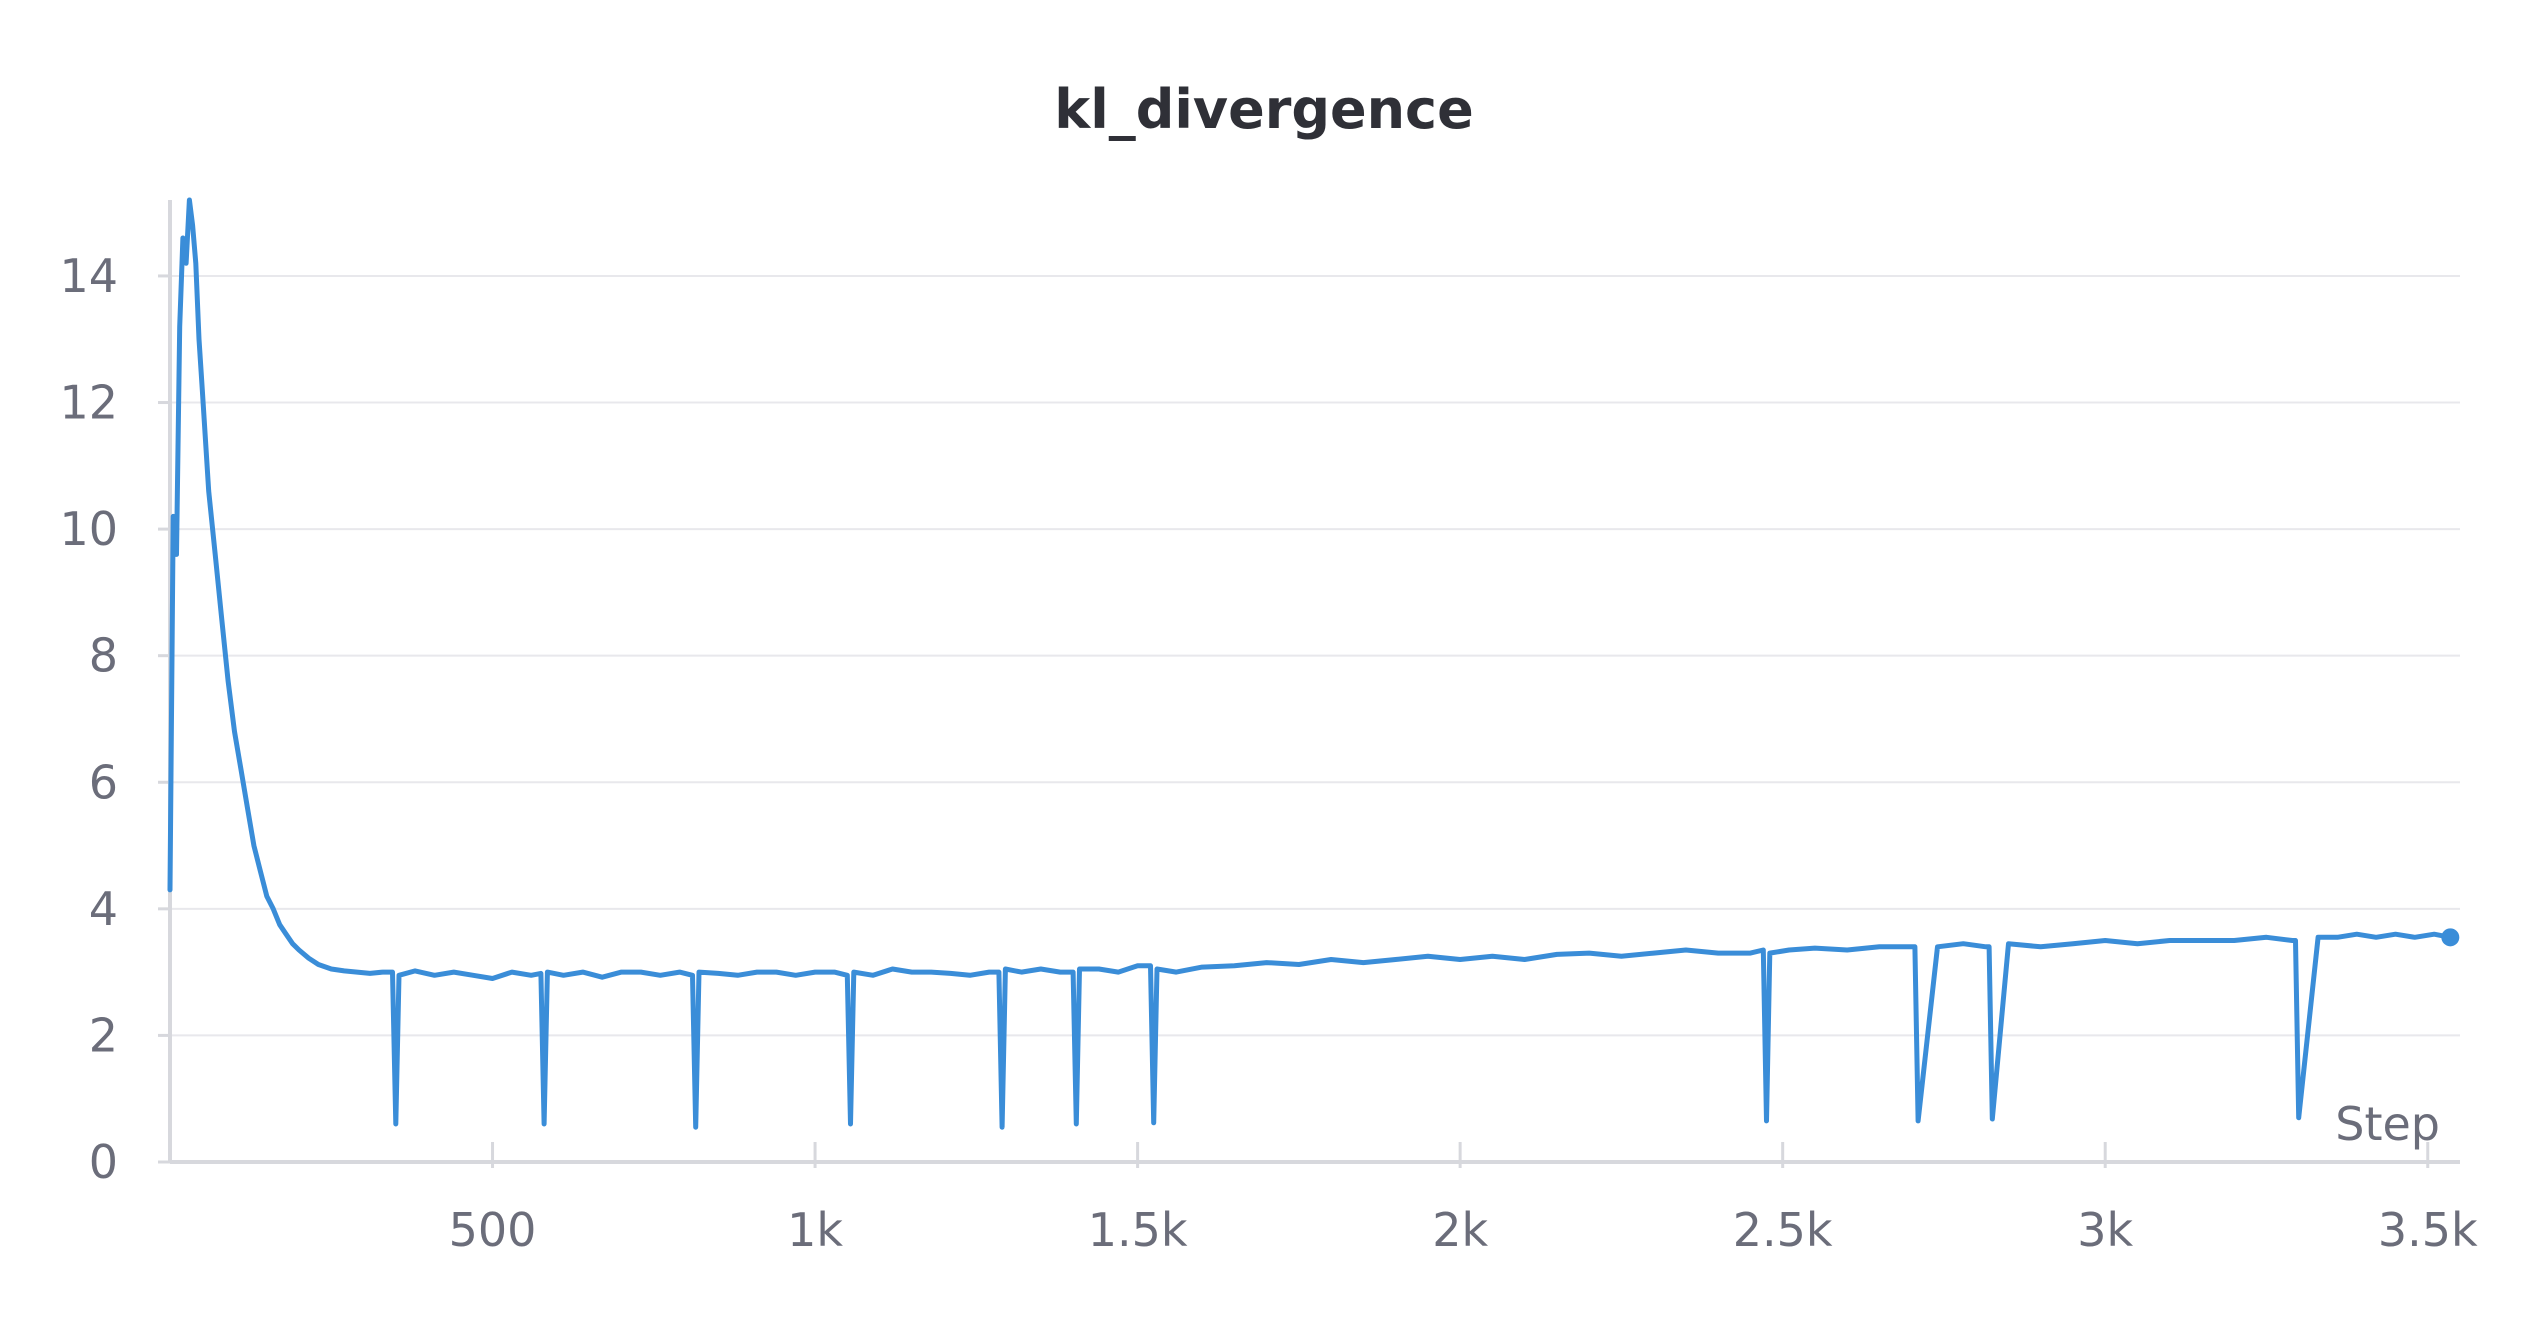 This screenshot has height=1328, width=2528. What do you see at coordinates (1463, 1199) in the screenshot?
I see `x-tick-labels: 500 1k 1.5k 2k 2.5k 3k 3.5k` at bounding box center [1463, 1199].